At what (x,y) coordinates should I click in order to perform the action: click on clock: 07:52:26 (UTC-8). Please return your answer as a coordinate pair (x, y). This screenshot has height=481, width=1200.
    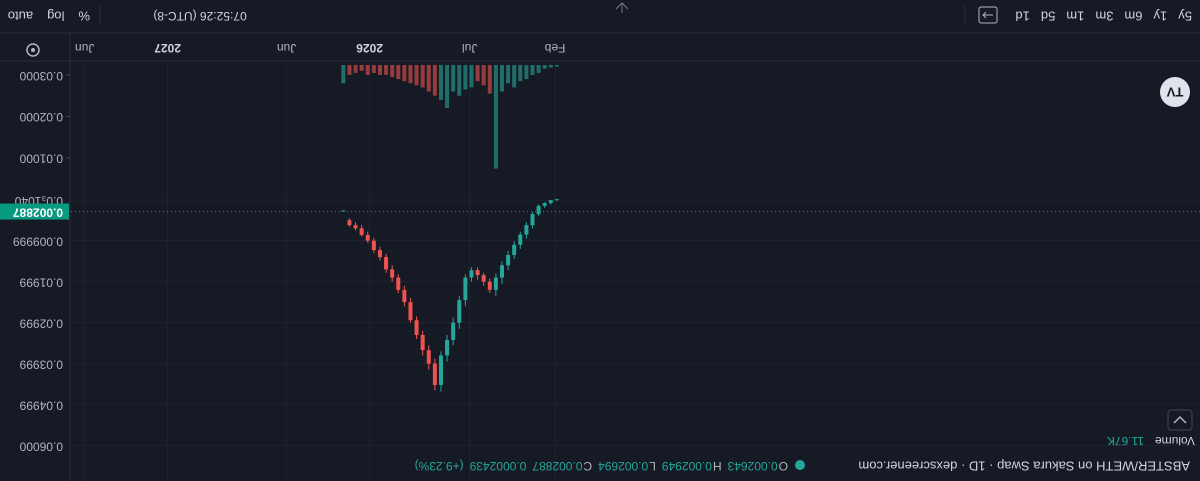
    Looking at the image, I should click on (199, 16).